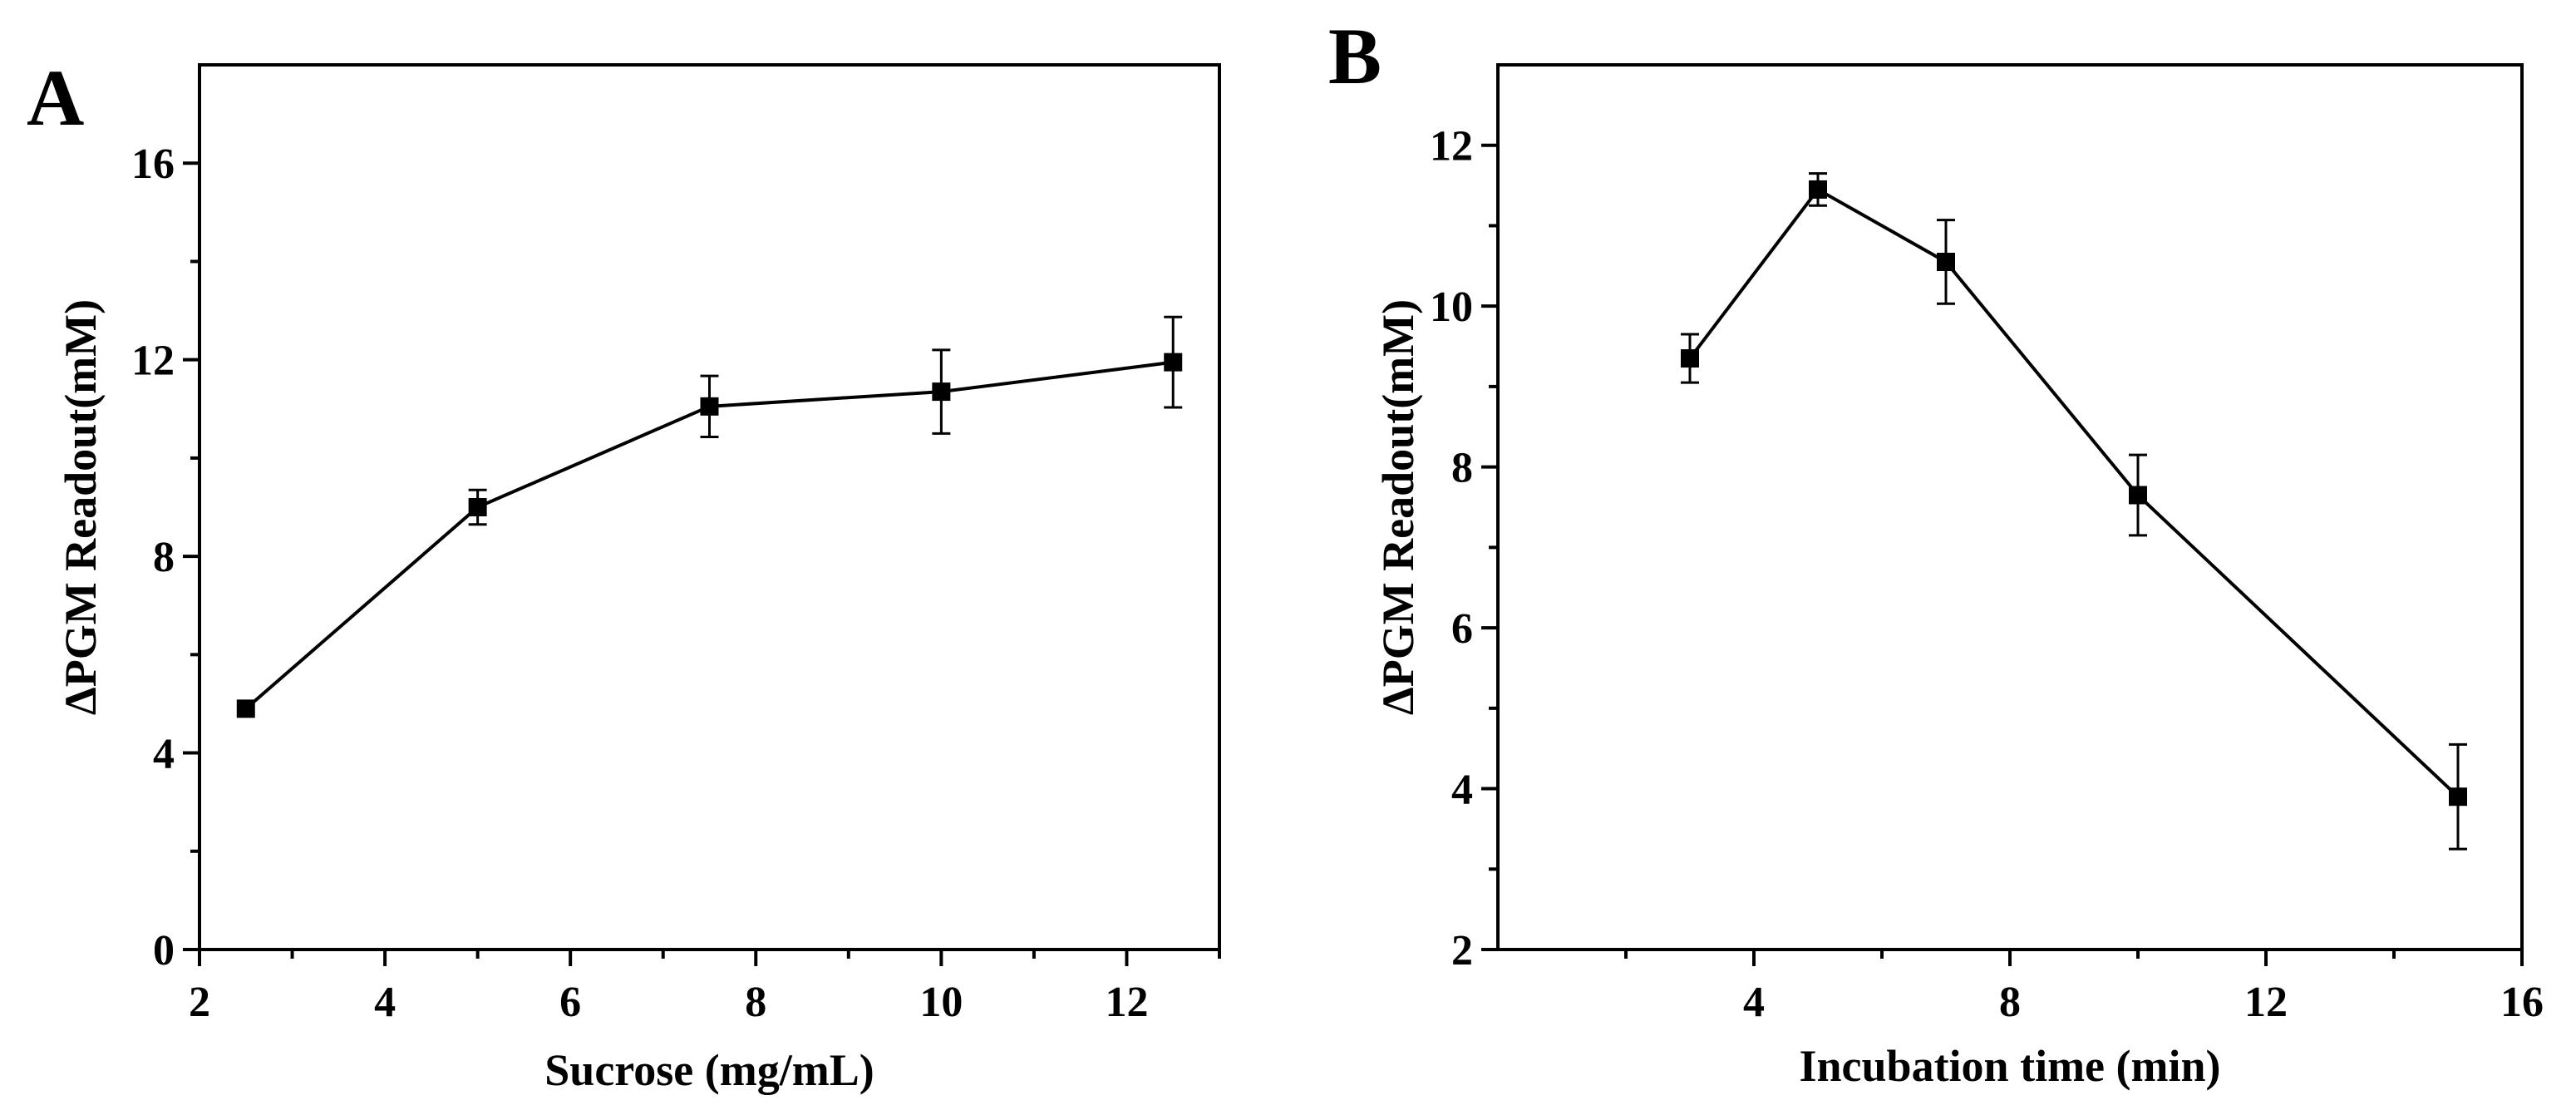 This screenshot has height=1110, width=2576. Describe the element at coordinates (55, 97) in the screenshot. I see `panel-a-label: A` at that location.